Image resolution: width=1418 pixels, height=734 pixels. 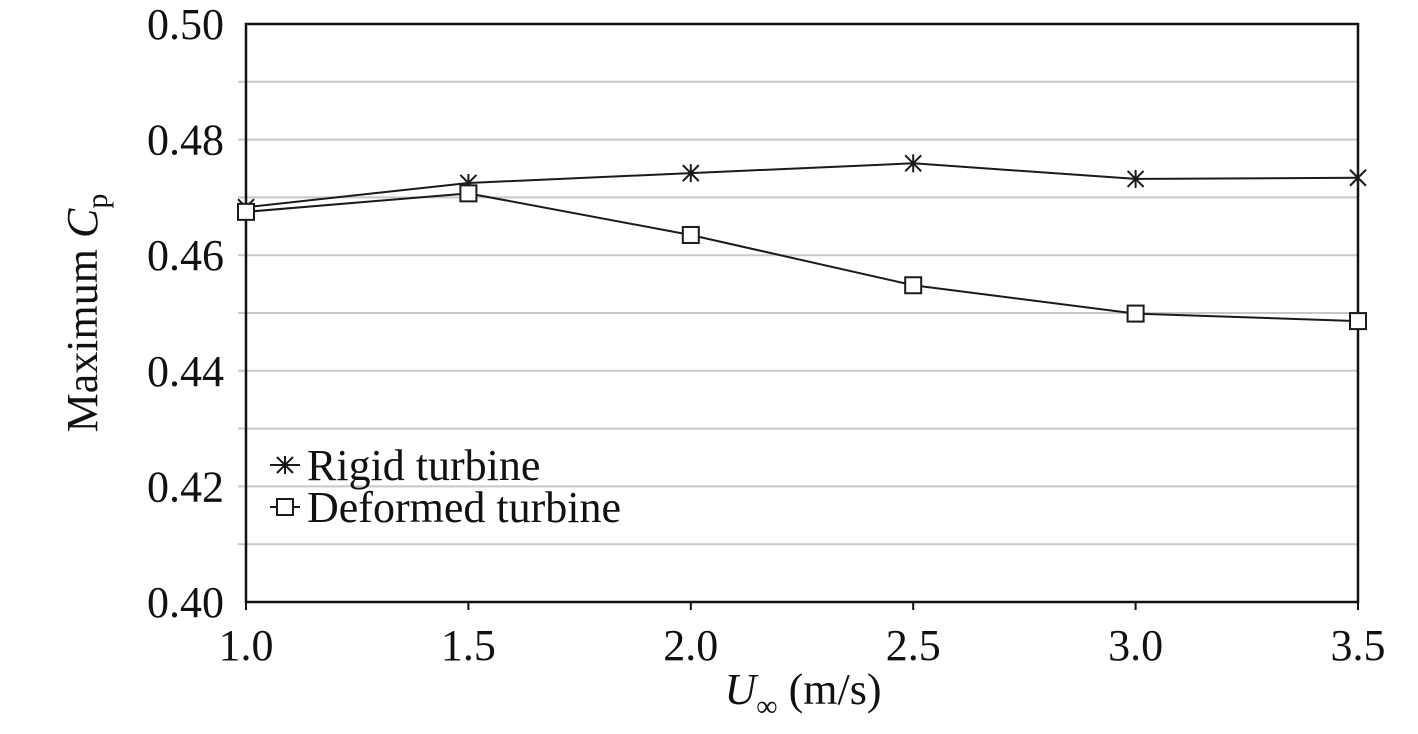 What do you see at coordinates (185, 486) in the screenshot?
I see `y-tick-label: 0.42` at bounding box center [185, 486].